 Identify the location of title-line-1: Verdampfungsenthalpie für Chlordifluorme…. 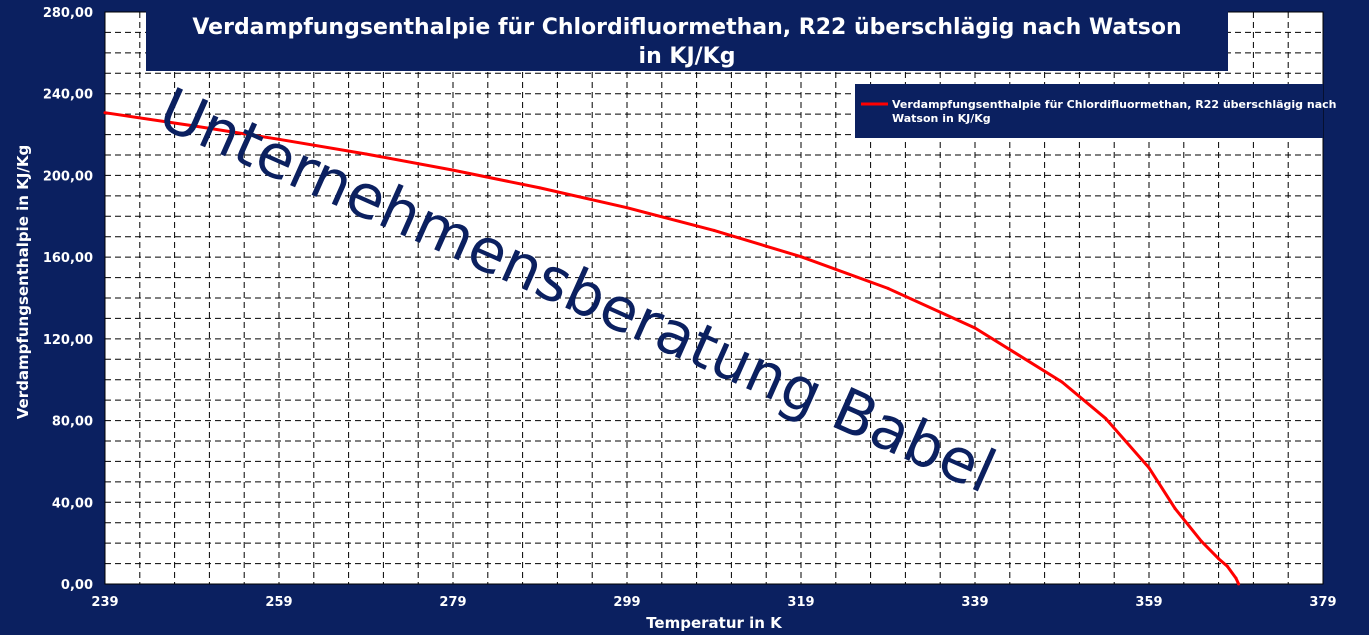
(686, 27).